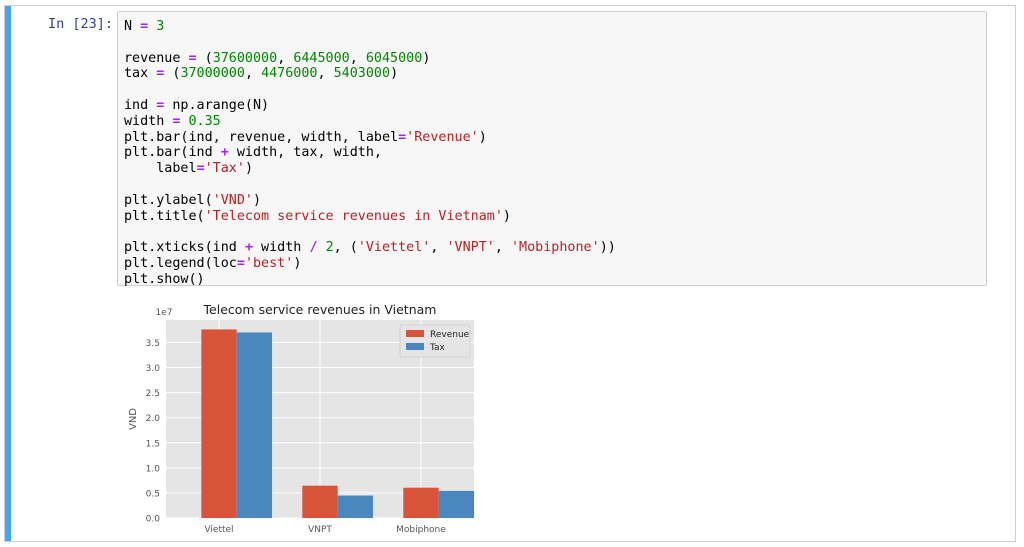 Image resolution: width=1024 pixels, height=547 pixels. I want to click on code-token: plt.ylabel(, so click(168, 200).